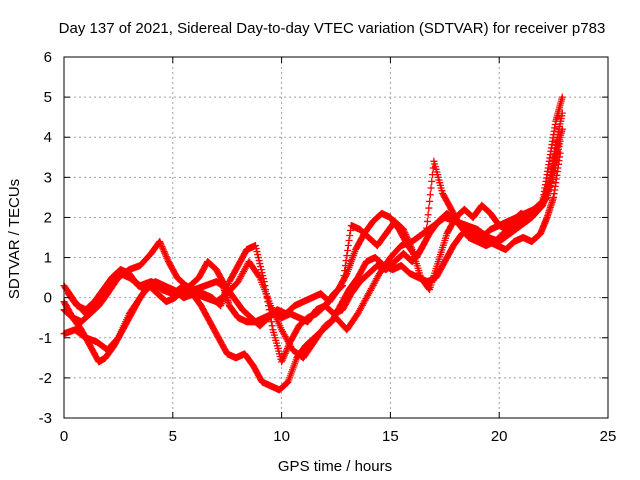 Image resolution: width=640 pixels, height=480 pixels. I want to click on y-tick-label: 0, so click(48, 298).